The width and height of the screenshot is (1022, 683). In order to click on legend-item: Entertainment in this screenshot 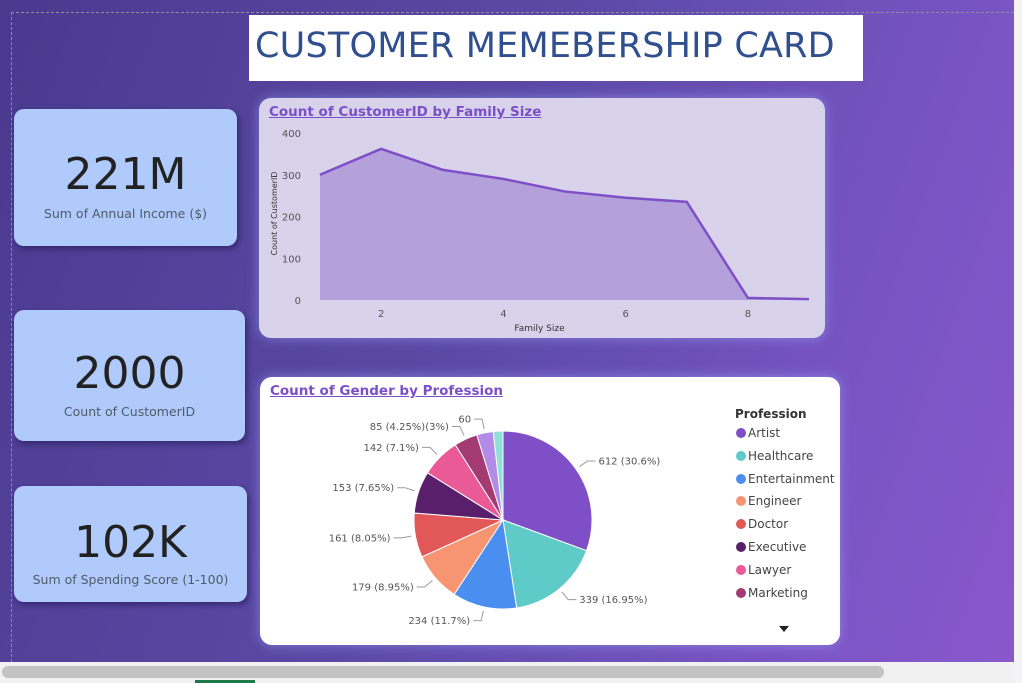, I will do `click(785, 479)`.